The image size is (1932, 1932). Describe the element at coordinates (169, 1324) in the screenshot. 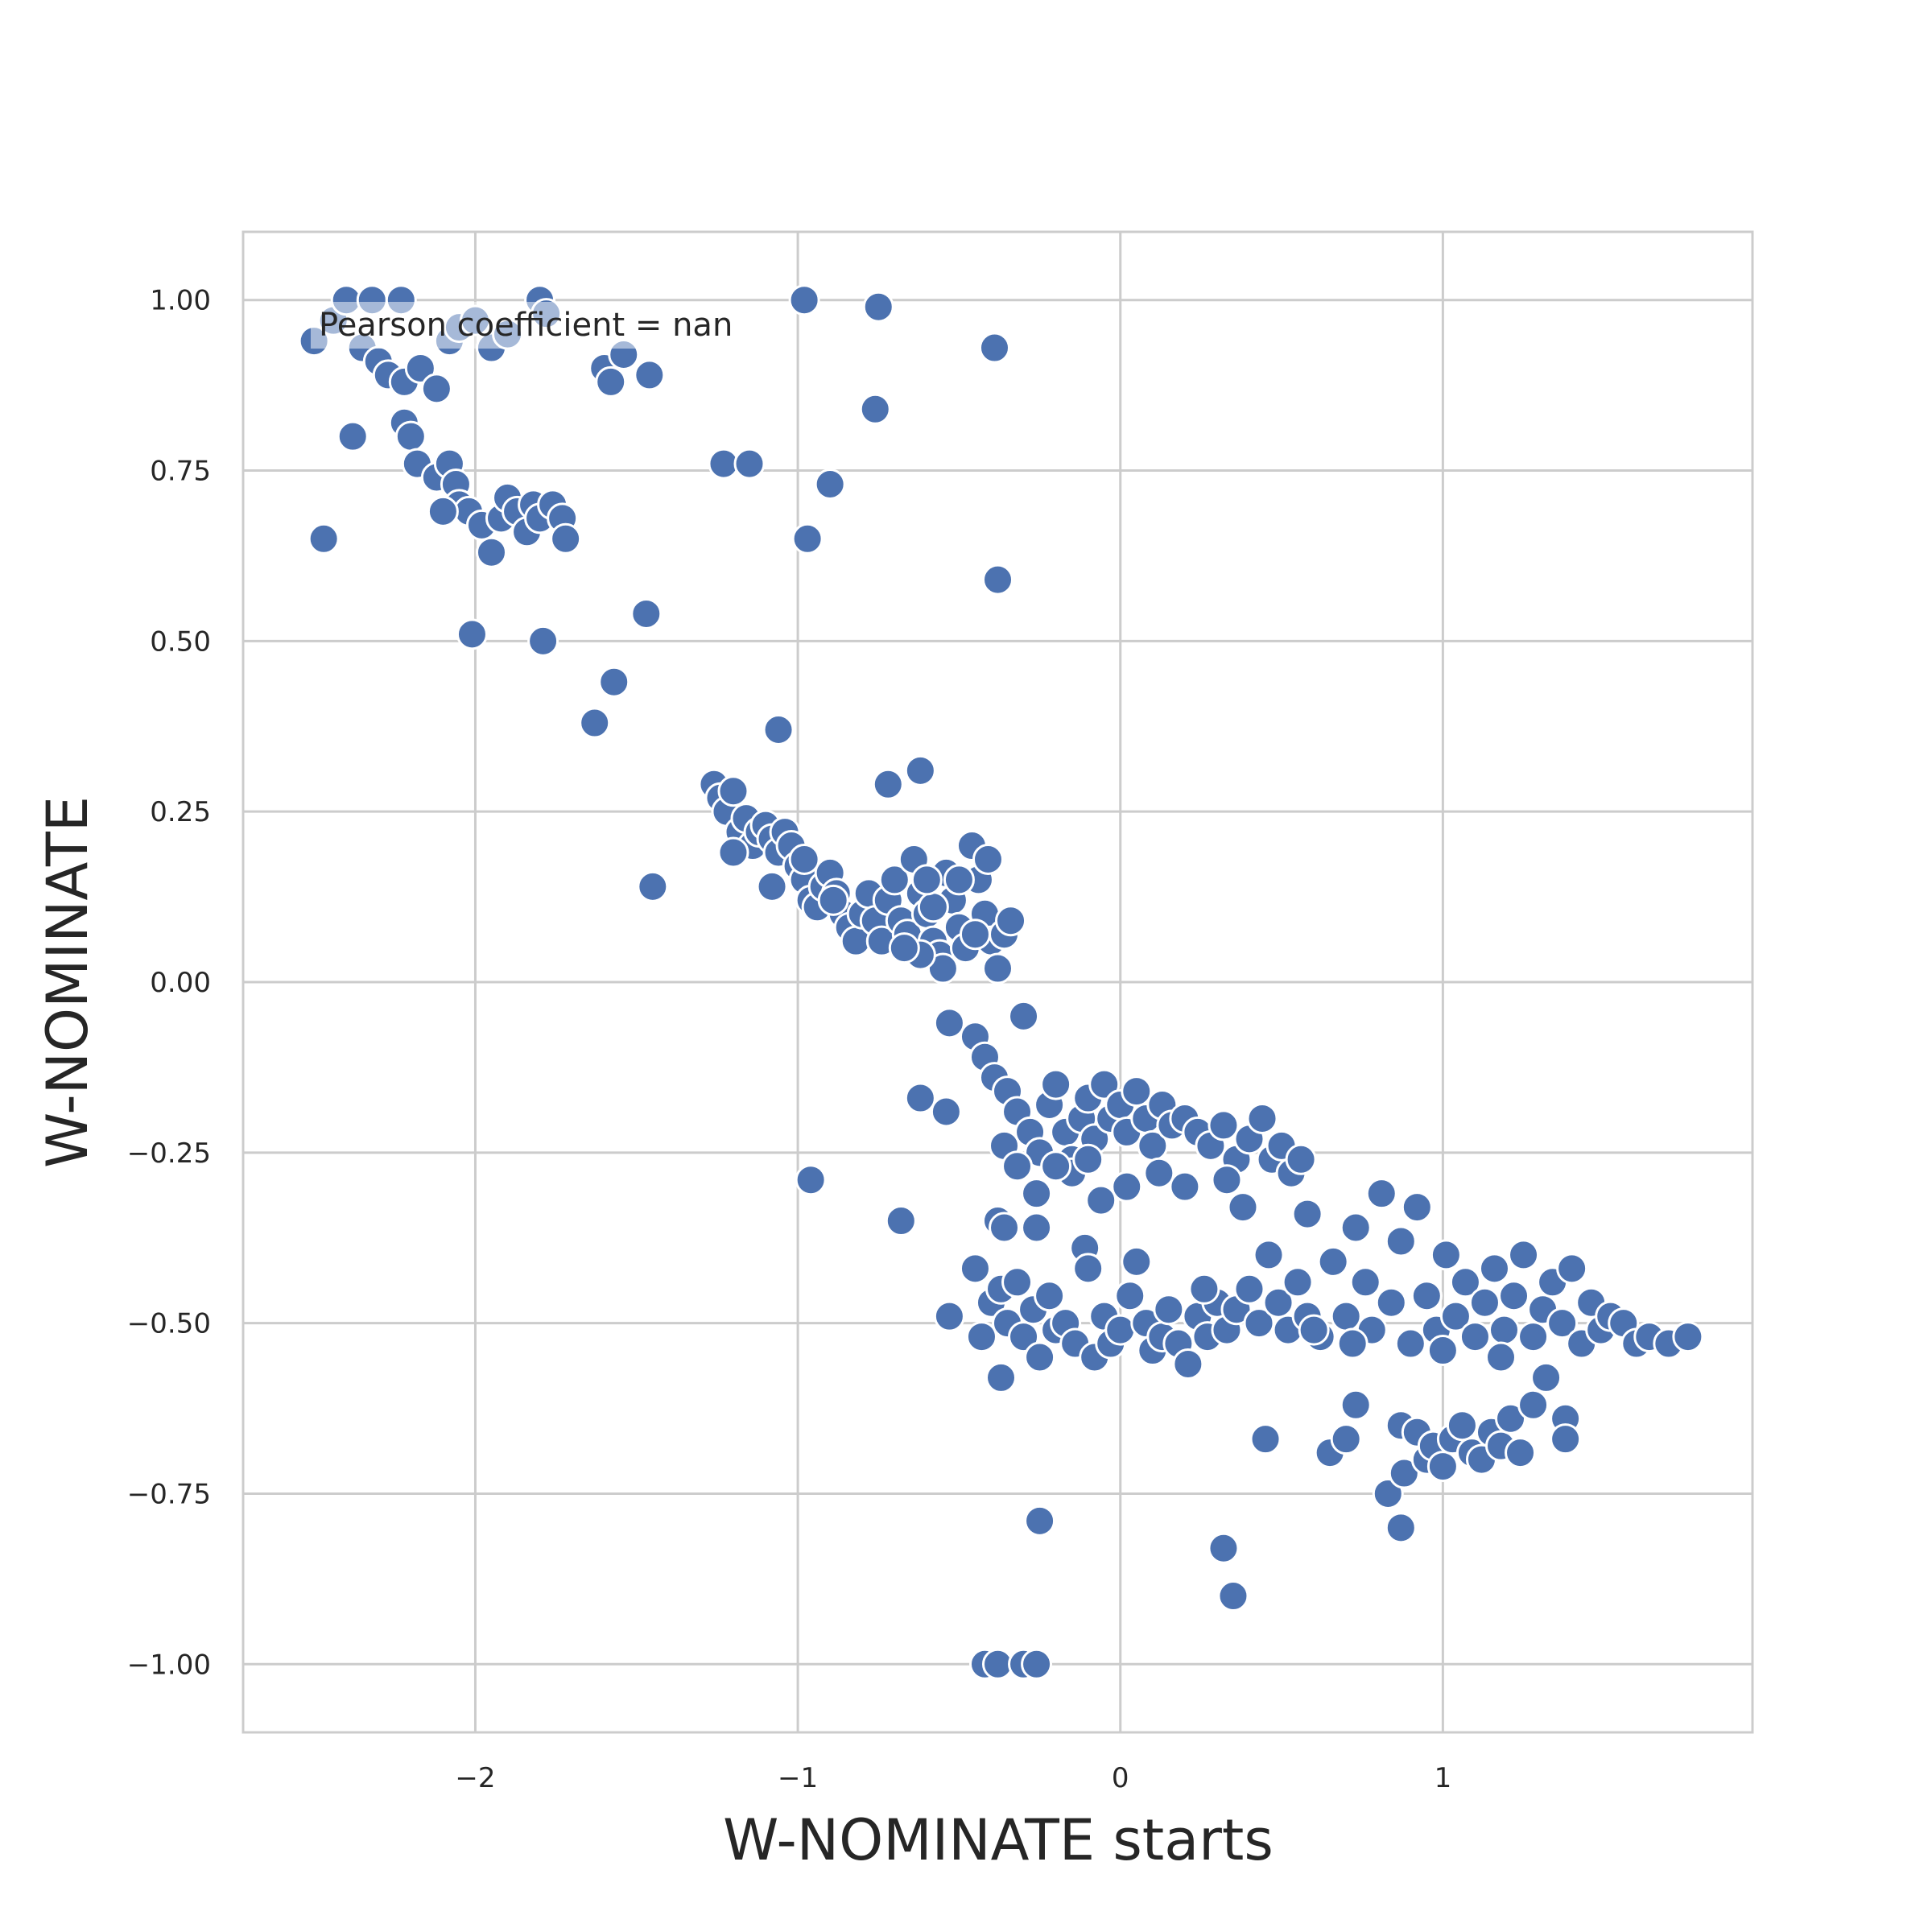

I see `y-tick-label: −0.50` at that location.